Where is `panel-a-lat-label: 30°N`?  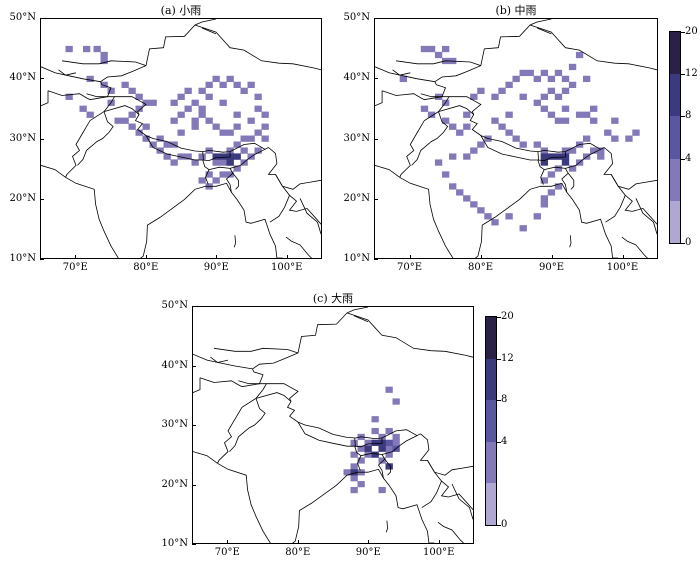 panel-a-lat-label: 30°N is located at coordinates (22, 138).